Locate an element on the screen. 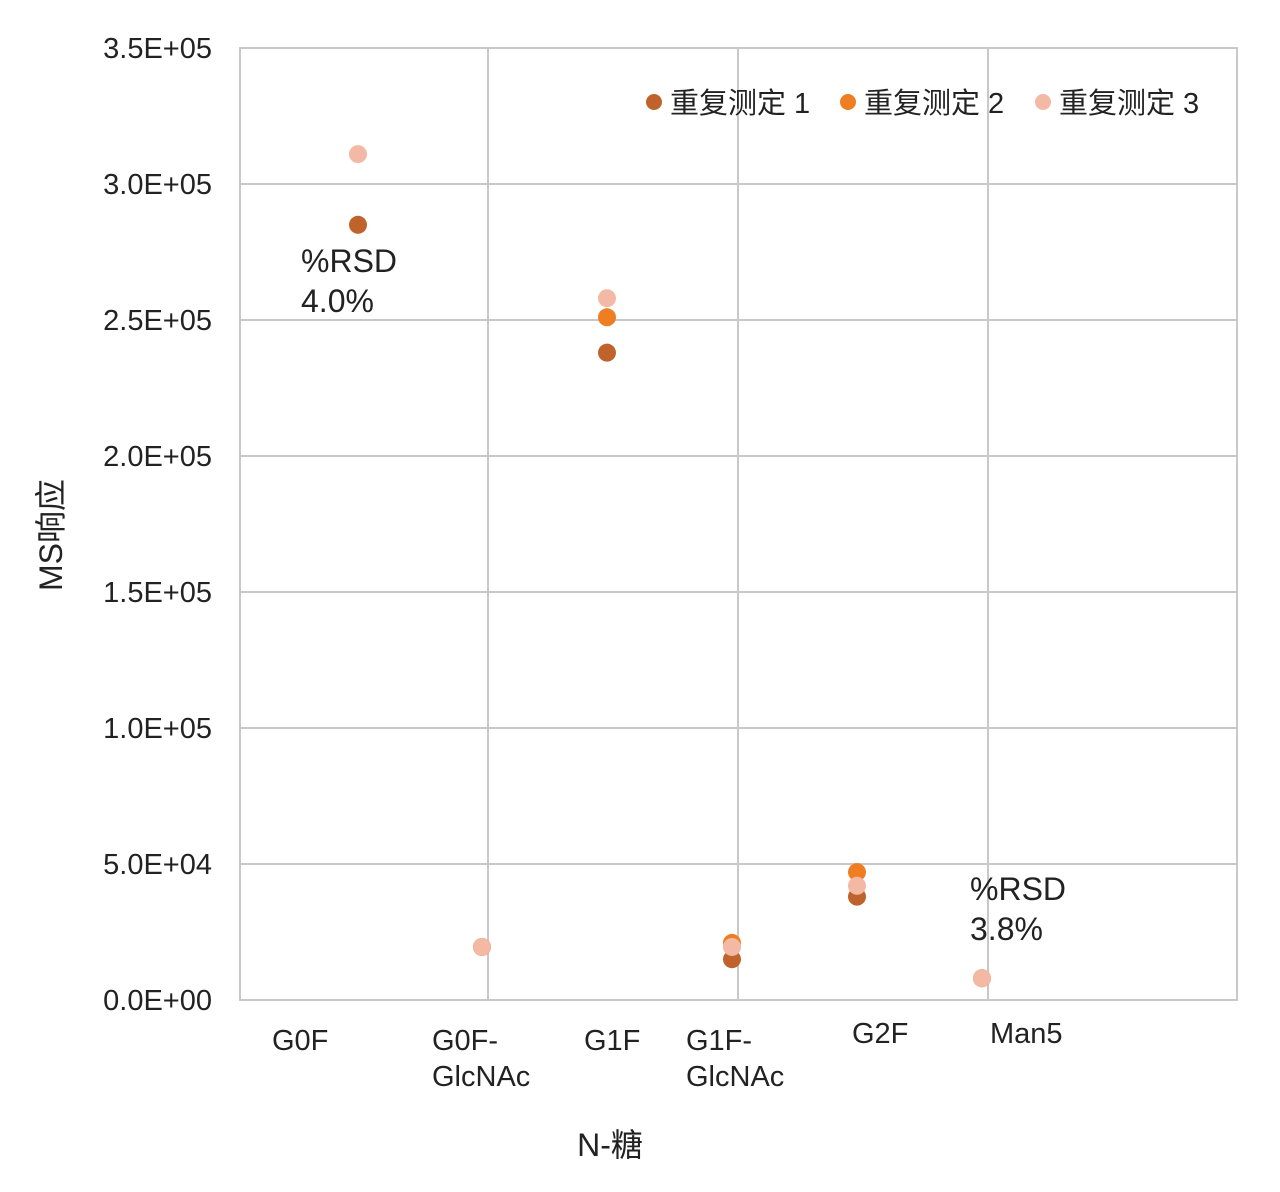 This screenshot has height=1192, width=1280. legend-entry: 重复测定 2 is located at coordinates (934, 103).